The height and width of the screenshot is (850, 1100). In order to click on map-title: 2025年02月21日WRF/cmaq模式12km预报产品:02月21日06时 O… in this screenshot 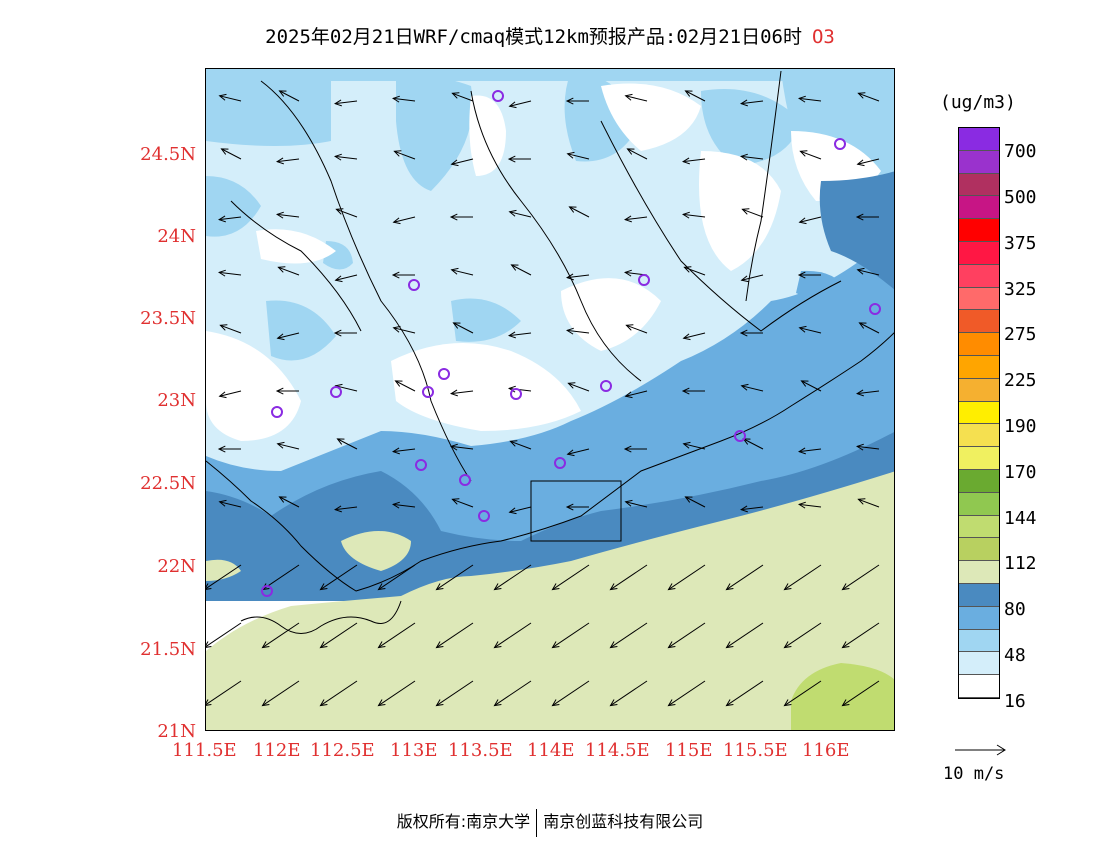, I will do `click(550, 35)`.